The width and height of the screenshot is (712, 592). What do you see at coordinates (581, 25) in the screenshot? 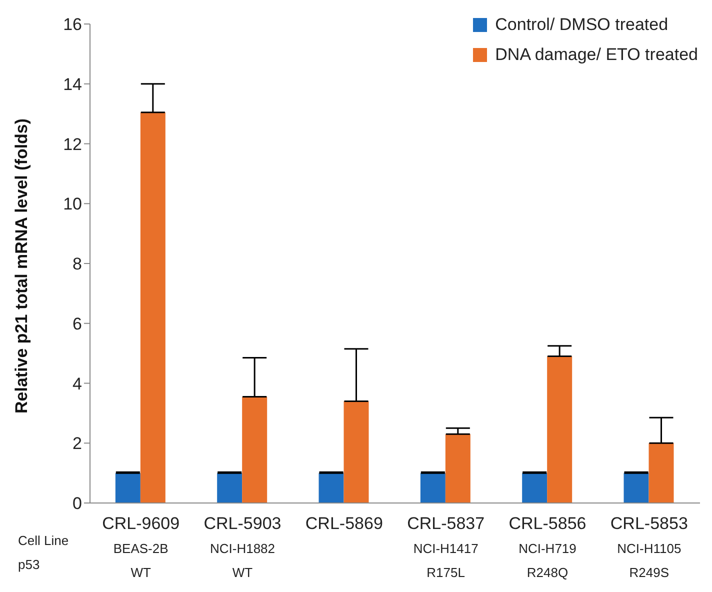
I see `legend-label: Control/ DMSO treated` at bounding box center [581, 25].